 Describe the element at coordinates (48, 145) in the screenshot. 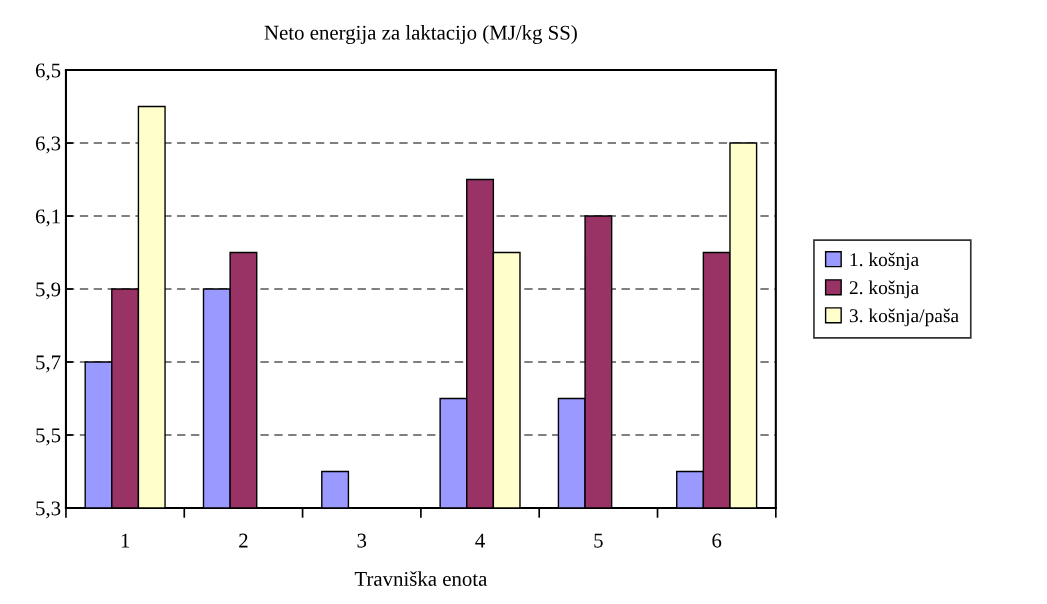

I see `y-tick-label: 6,3` at that location.